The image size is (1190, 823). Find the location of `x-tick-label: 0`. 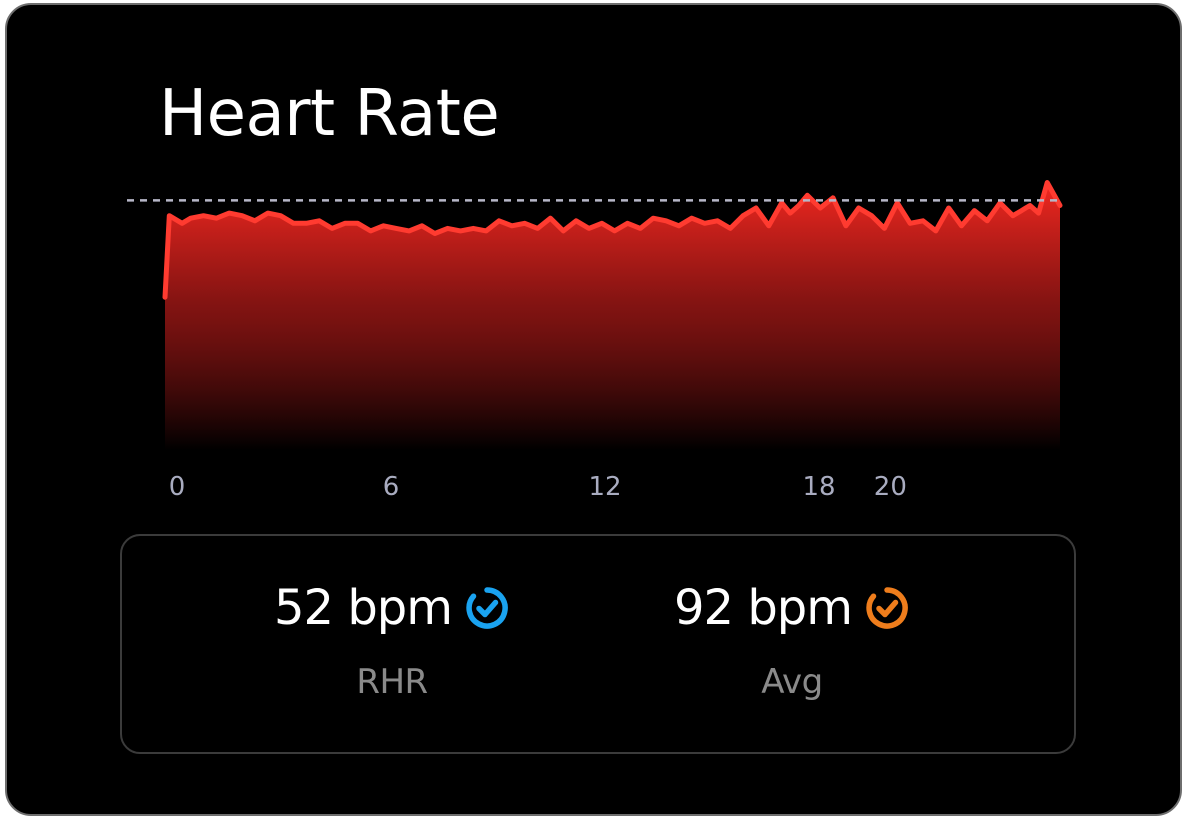

x-tick-label: 0 is located at coordinates (177, 487).